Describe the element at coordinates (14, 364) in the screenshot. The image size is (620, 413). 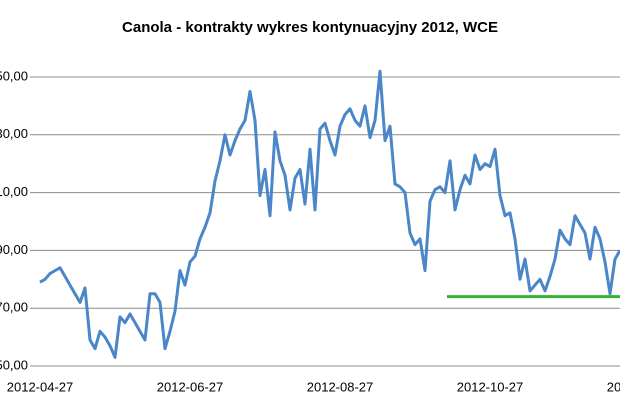
I see `y-tick-label: 550,00` at that location.